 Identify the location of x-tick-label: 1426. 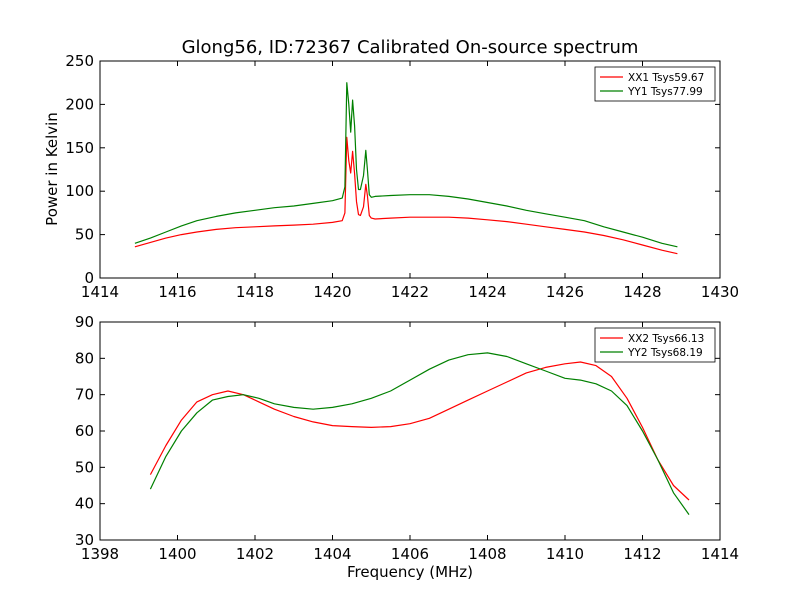
(565, 292).